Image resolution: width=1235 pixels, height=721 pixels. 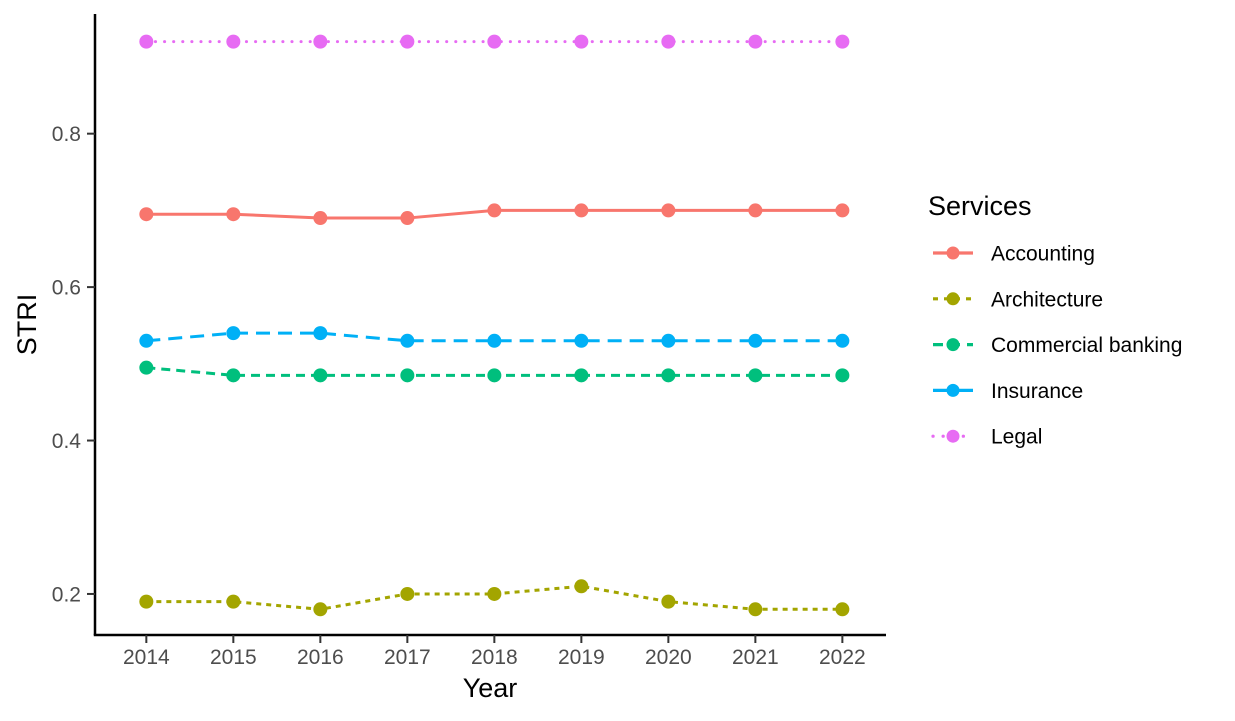 What do you see at coordinates (146, 340) in the screenshot?
I see `data-point-insurance-2014` at bounding box center [146, 340].